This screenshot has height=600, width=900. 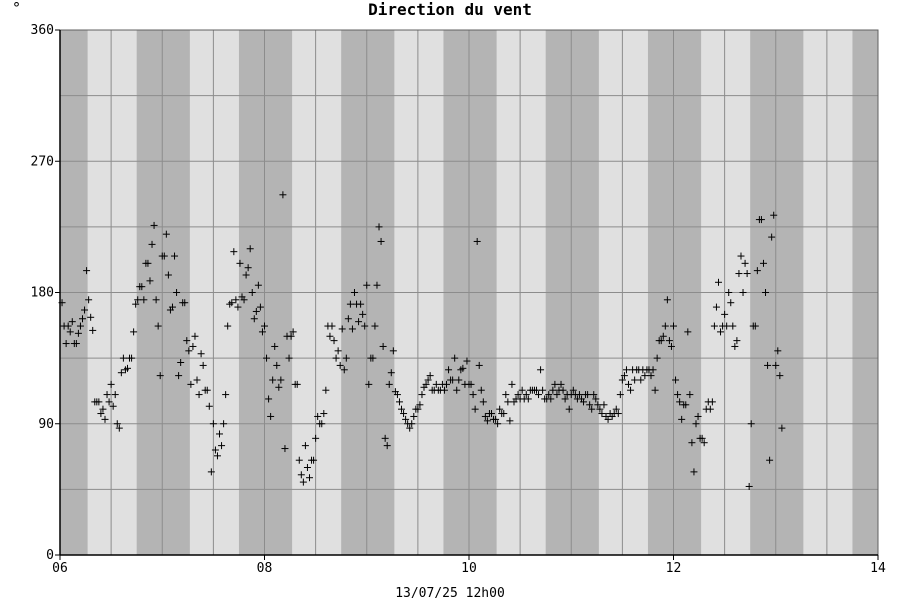 I want to click on x-tick-label: 06, so click(x=60, y=568).